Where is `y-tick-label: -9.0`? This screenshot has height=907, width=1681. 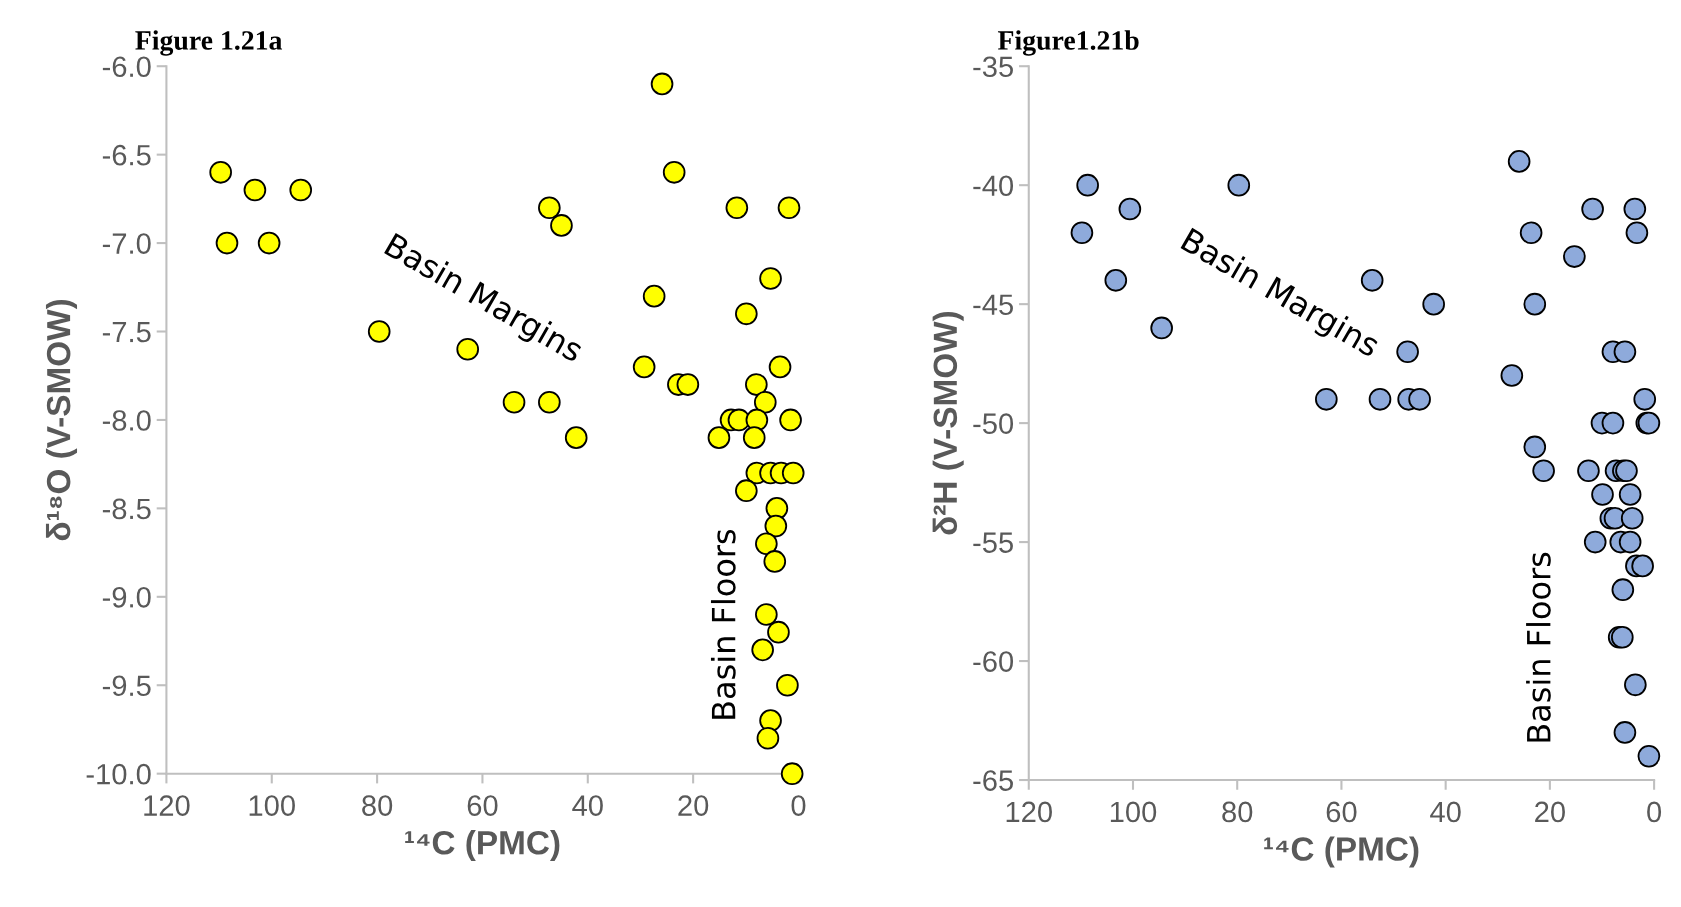
y-tick-label: -9.0 is located at coordinates (126, 597).